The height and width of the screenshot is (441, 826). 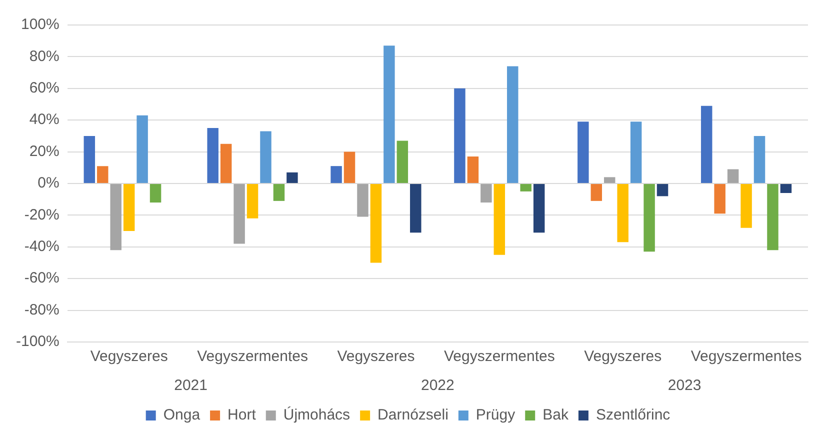 I want to click on y-tick-label: -80%, so click(x=42, y=309).